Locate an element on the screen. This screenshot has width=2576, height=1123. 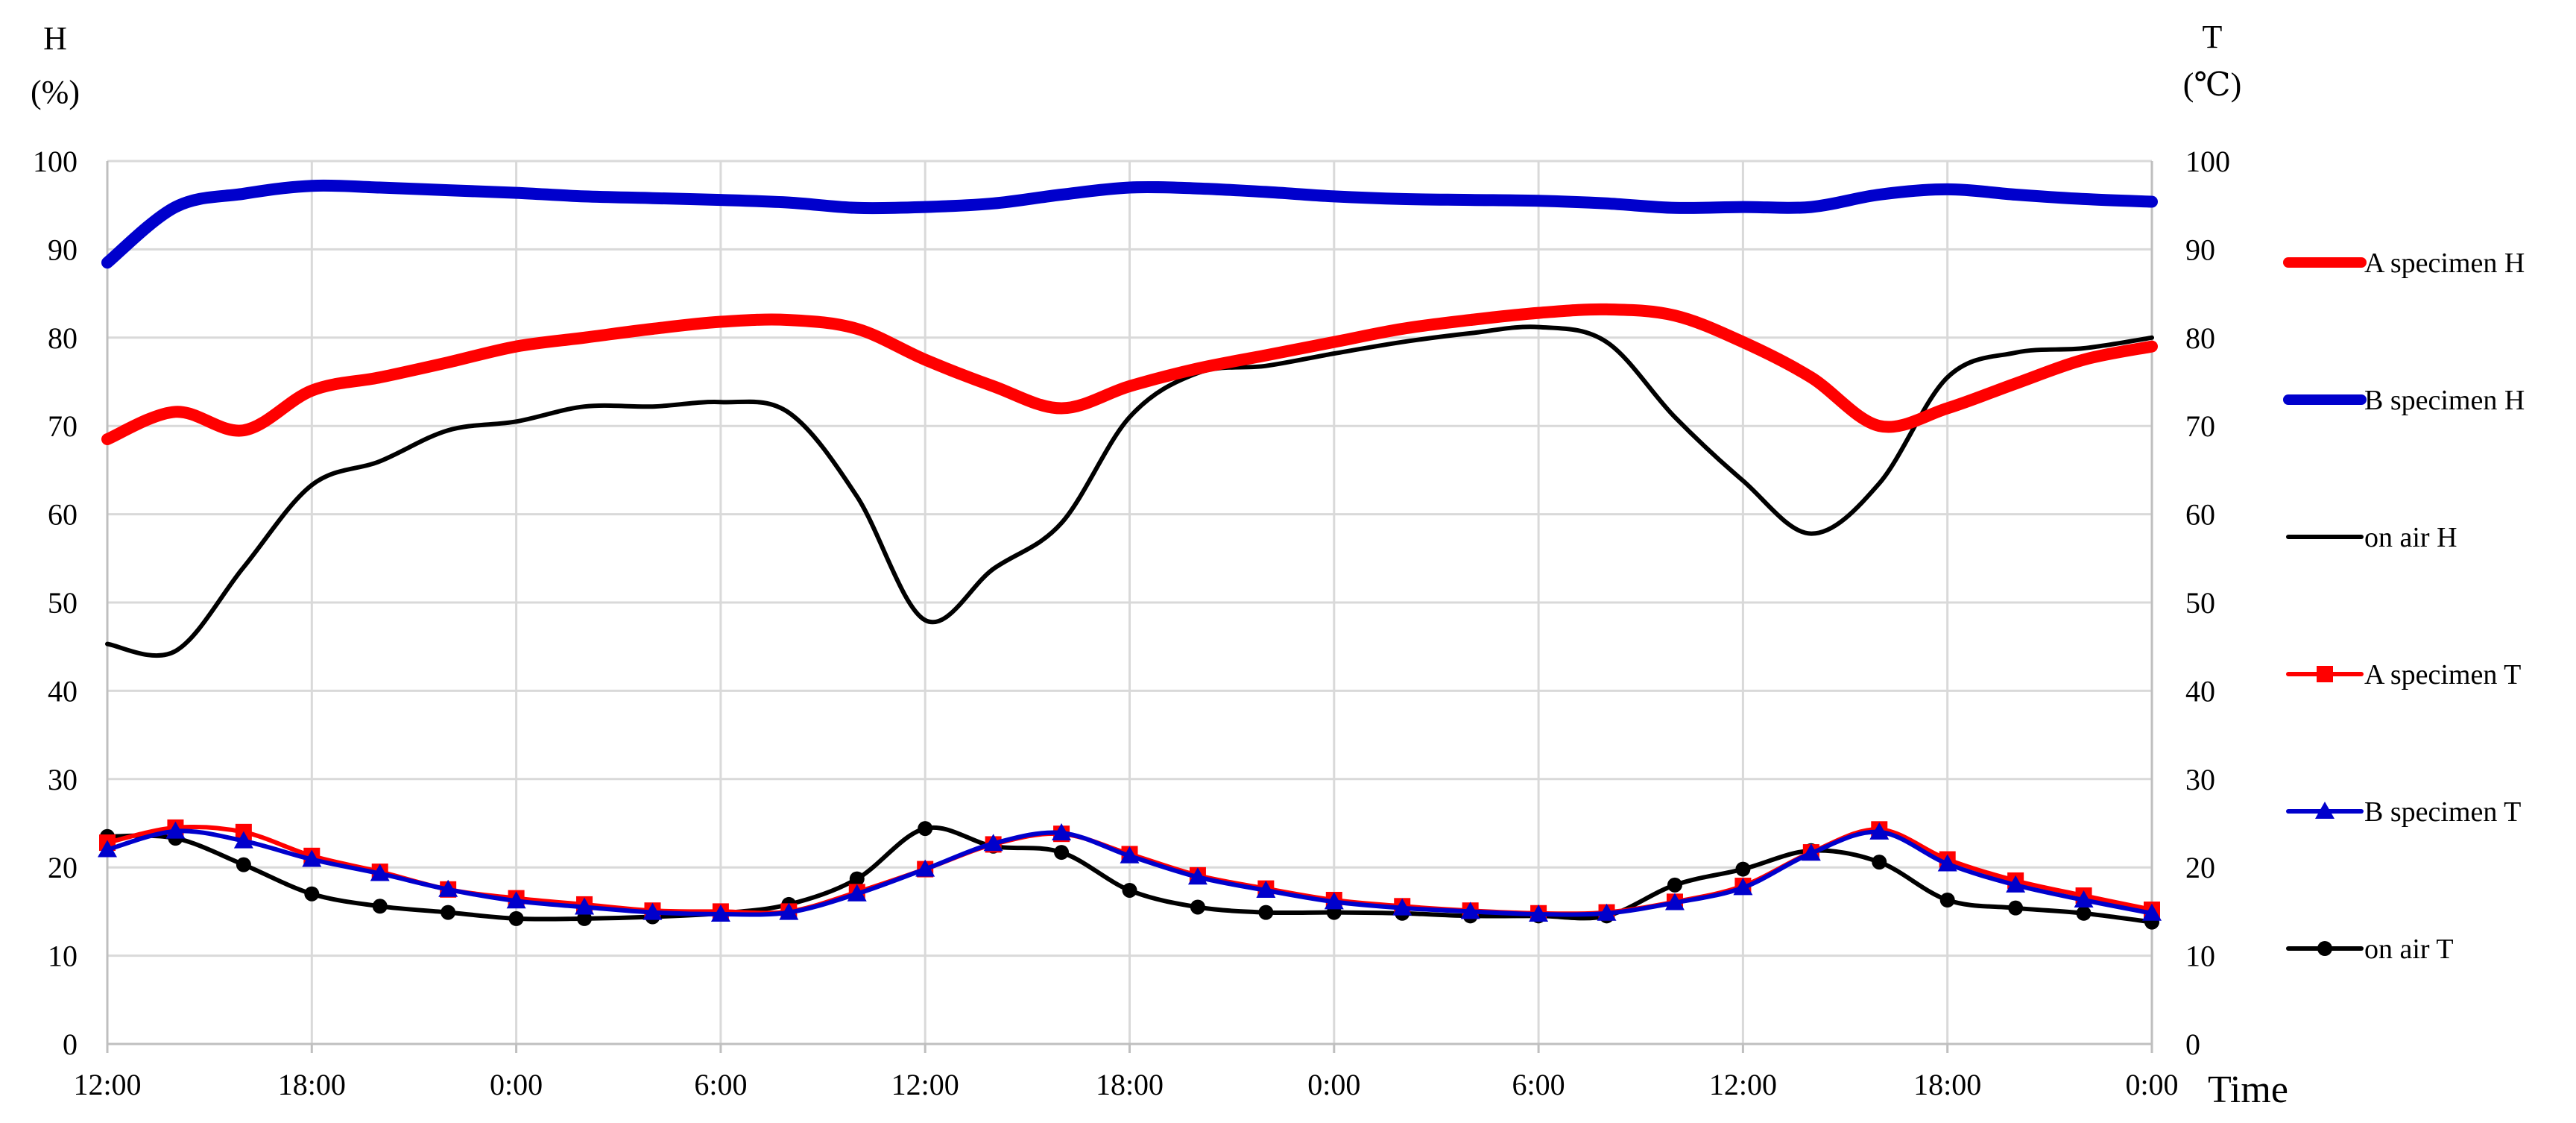
right-tick-label: 50 is located at coordinates (2200, 603).